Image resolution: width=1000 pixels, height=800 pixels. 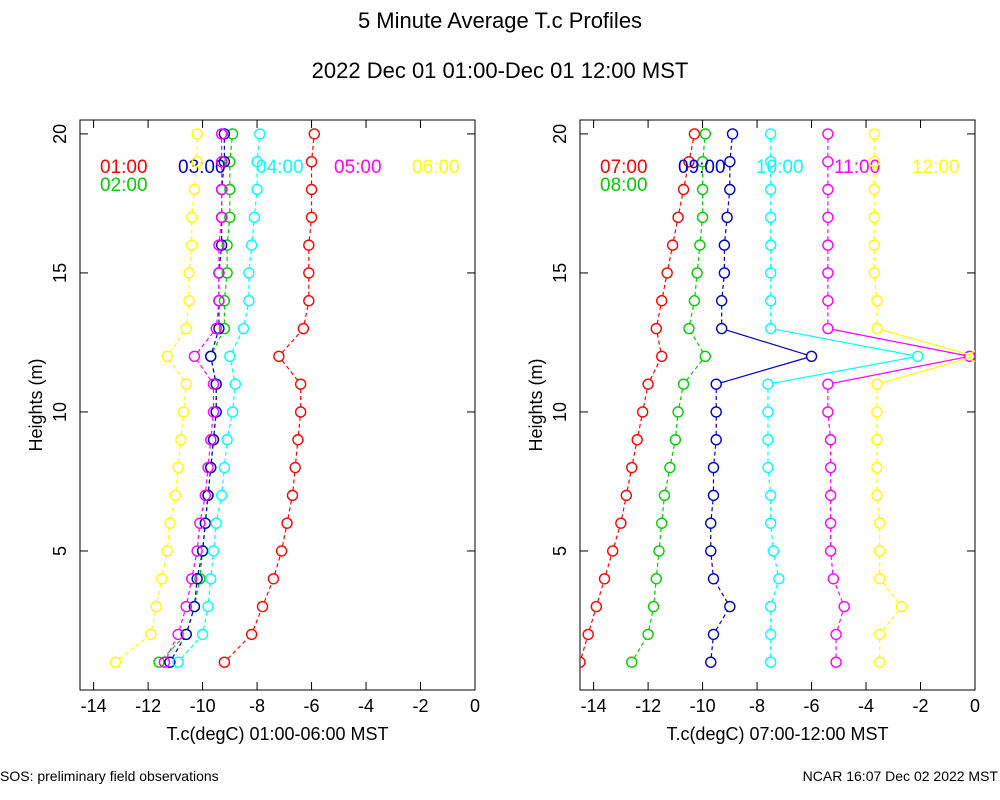 What do you see at coordinates (500, 20) in the screenshot?
I see `chart-title: 5 Minute Average T.c Profiles` at bounding box center [500, 20].